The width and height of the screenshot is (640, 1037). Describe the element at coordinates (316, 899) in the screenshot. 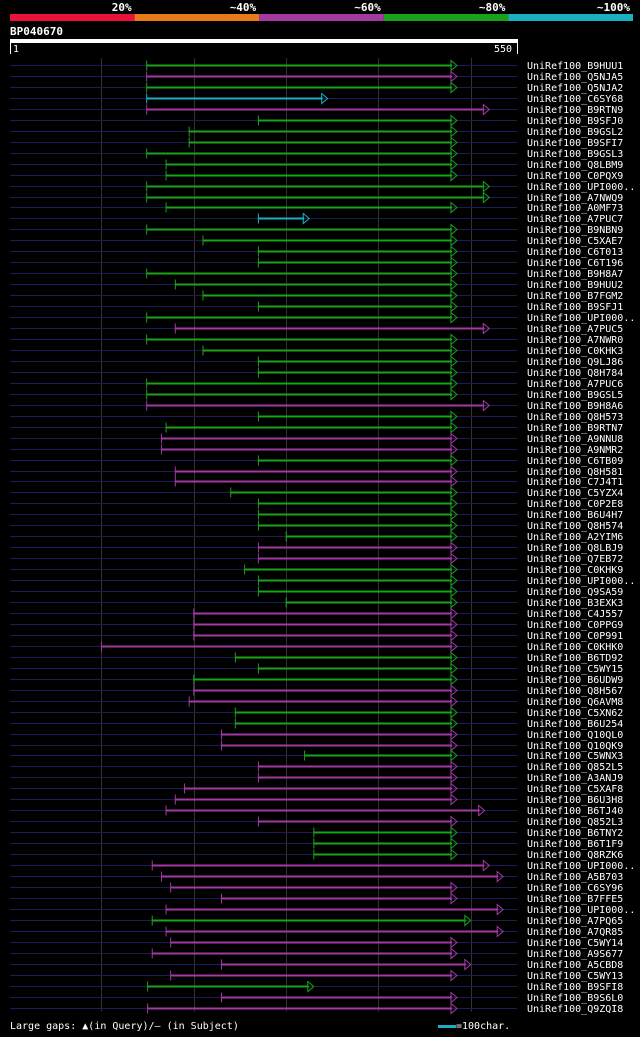

I see `hit-row: UniRef100_B7FFE5` at that location.